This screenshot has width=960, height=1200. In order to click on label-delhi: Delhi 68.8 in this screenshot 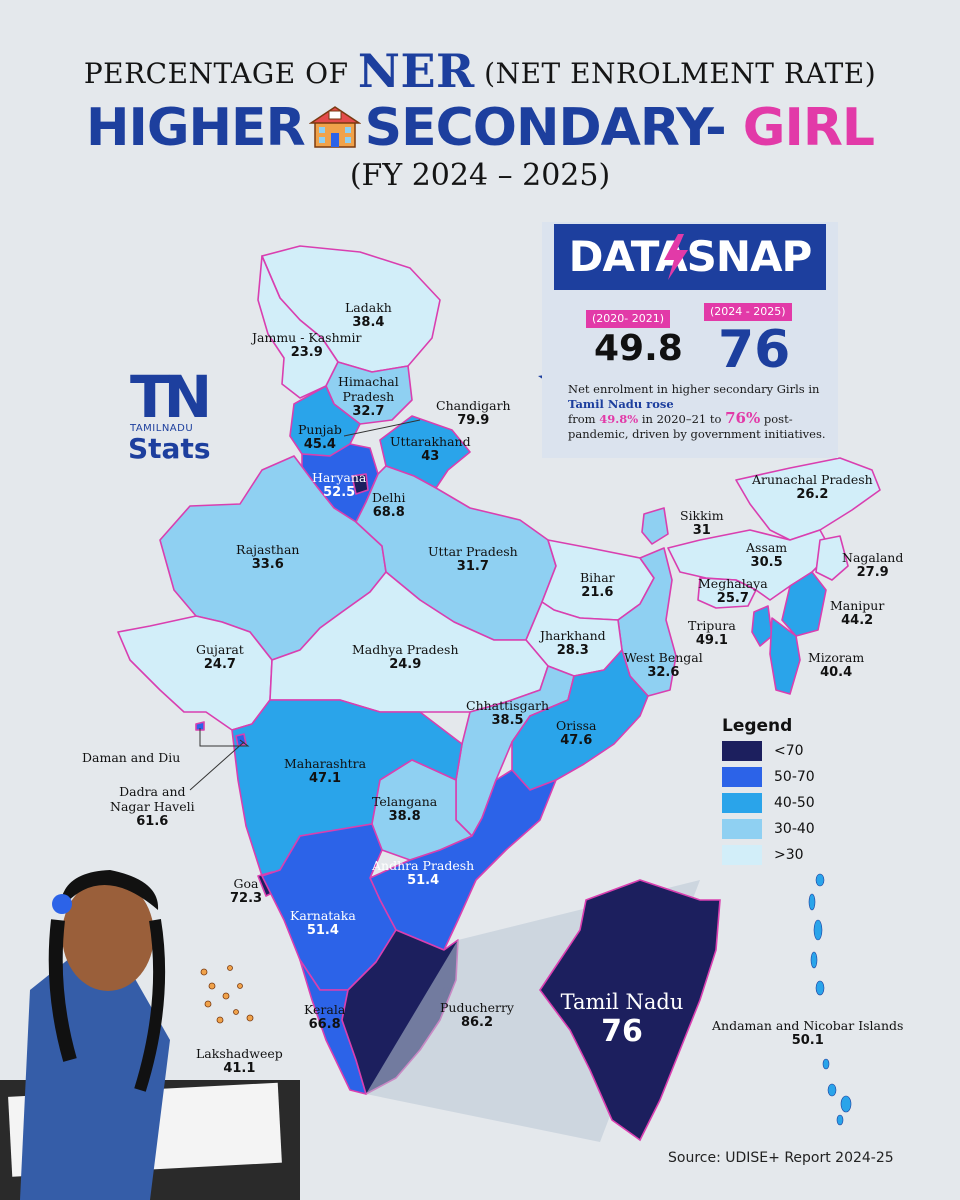, I will do `click(389, 505)`.